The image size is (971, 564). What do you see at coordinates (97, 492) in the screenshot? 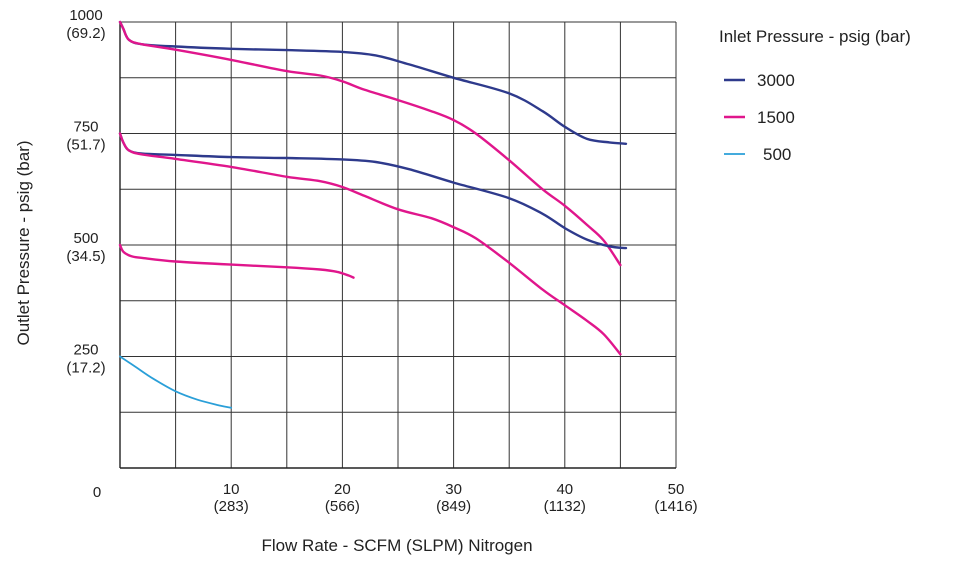
I see `x-tick-label: 0` at bounding box center [97, 492].